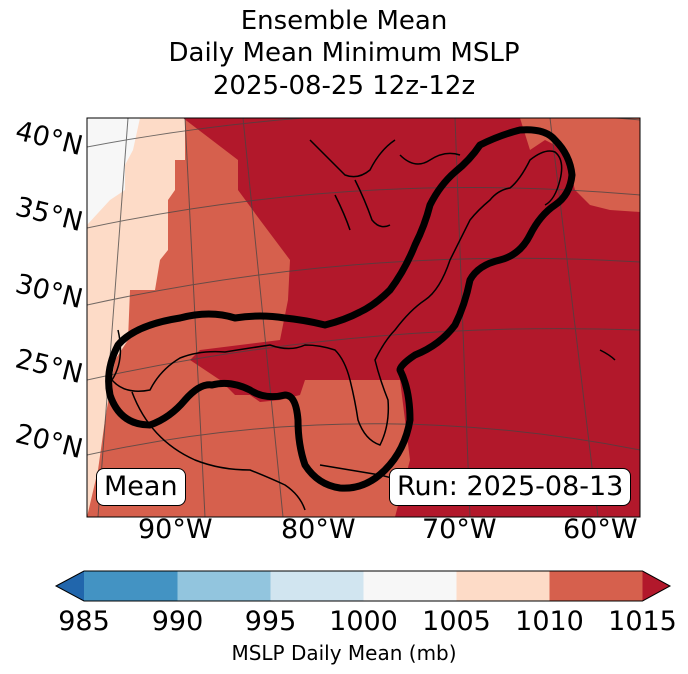 The image size is (688, 674). I want to click on colorbar-tick-1015: 1015, so click(642, 621).